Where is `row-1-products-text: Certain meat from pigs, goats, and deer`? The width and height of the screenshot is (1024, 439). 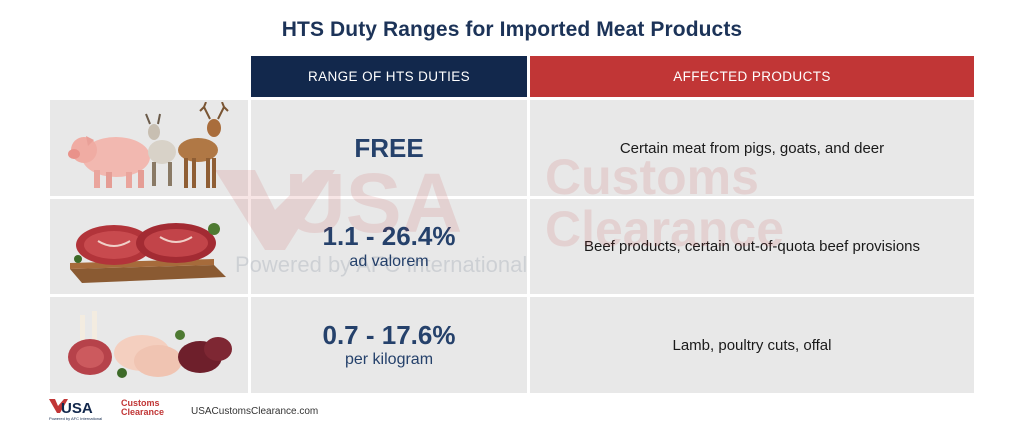
row-1-products-text: Certain meat from pigs, goats, and deer is located at coordinates (752, 148).